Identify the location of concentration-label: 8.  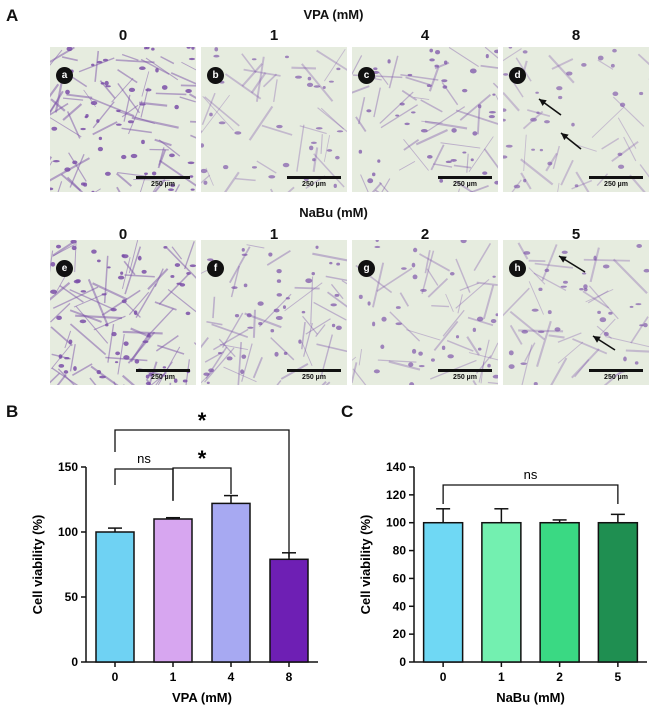
(576, 35).